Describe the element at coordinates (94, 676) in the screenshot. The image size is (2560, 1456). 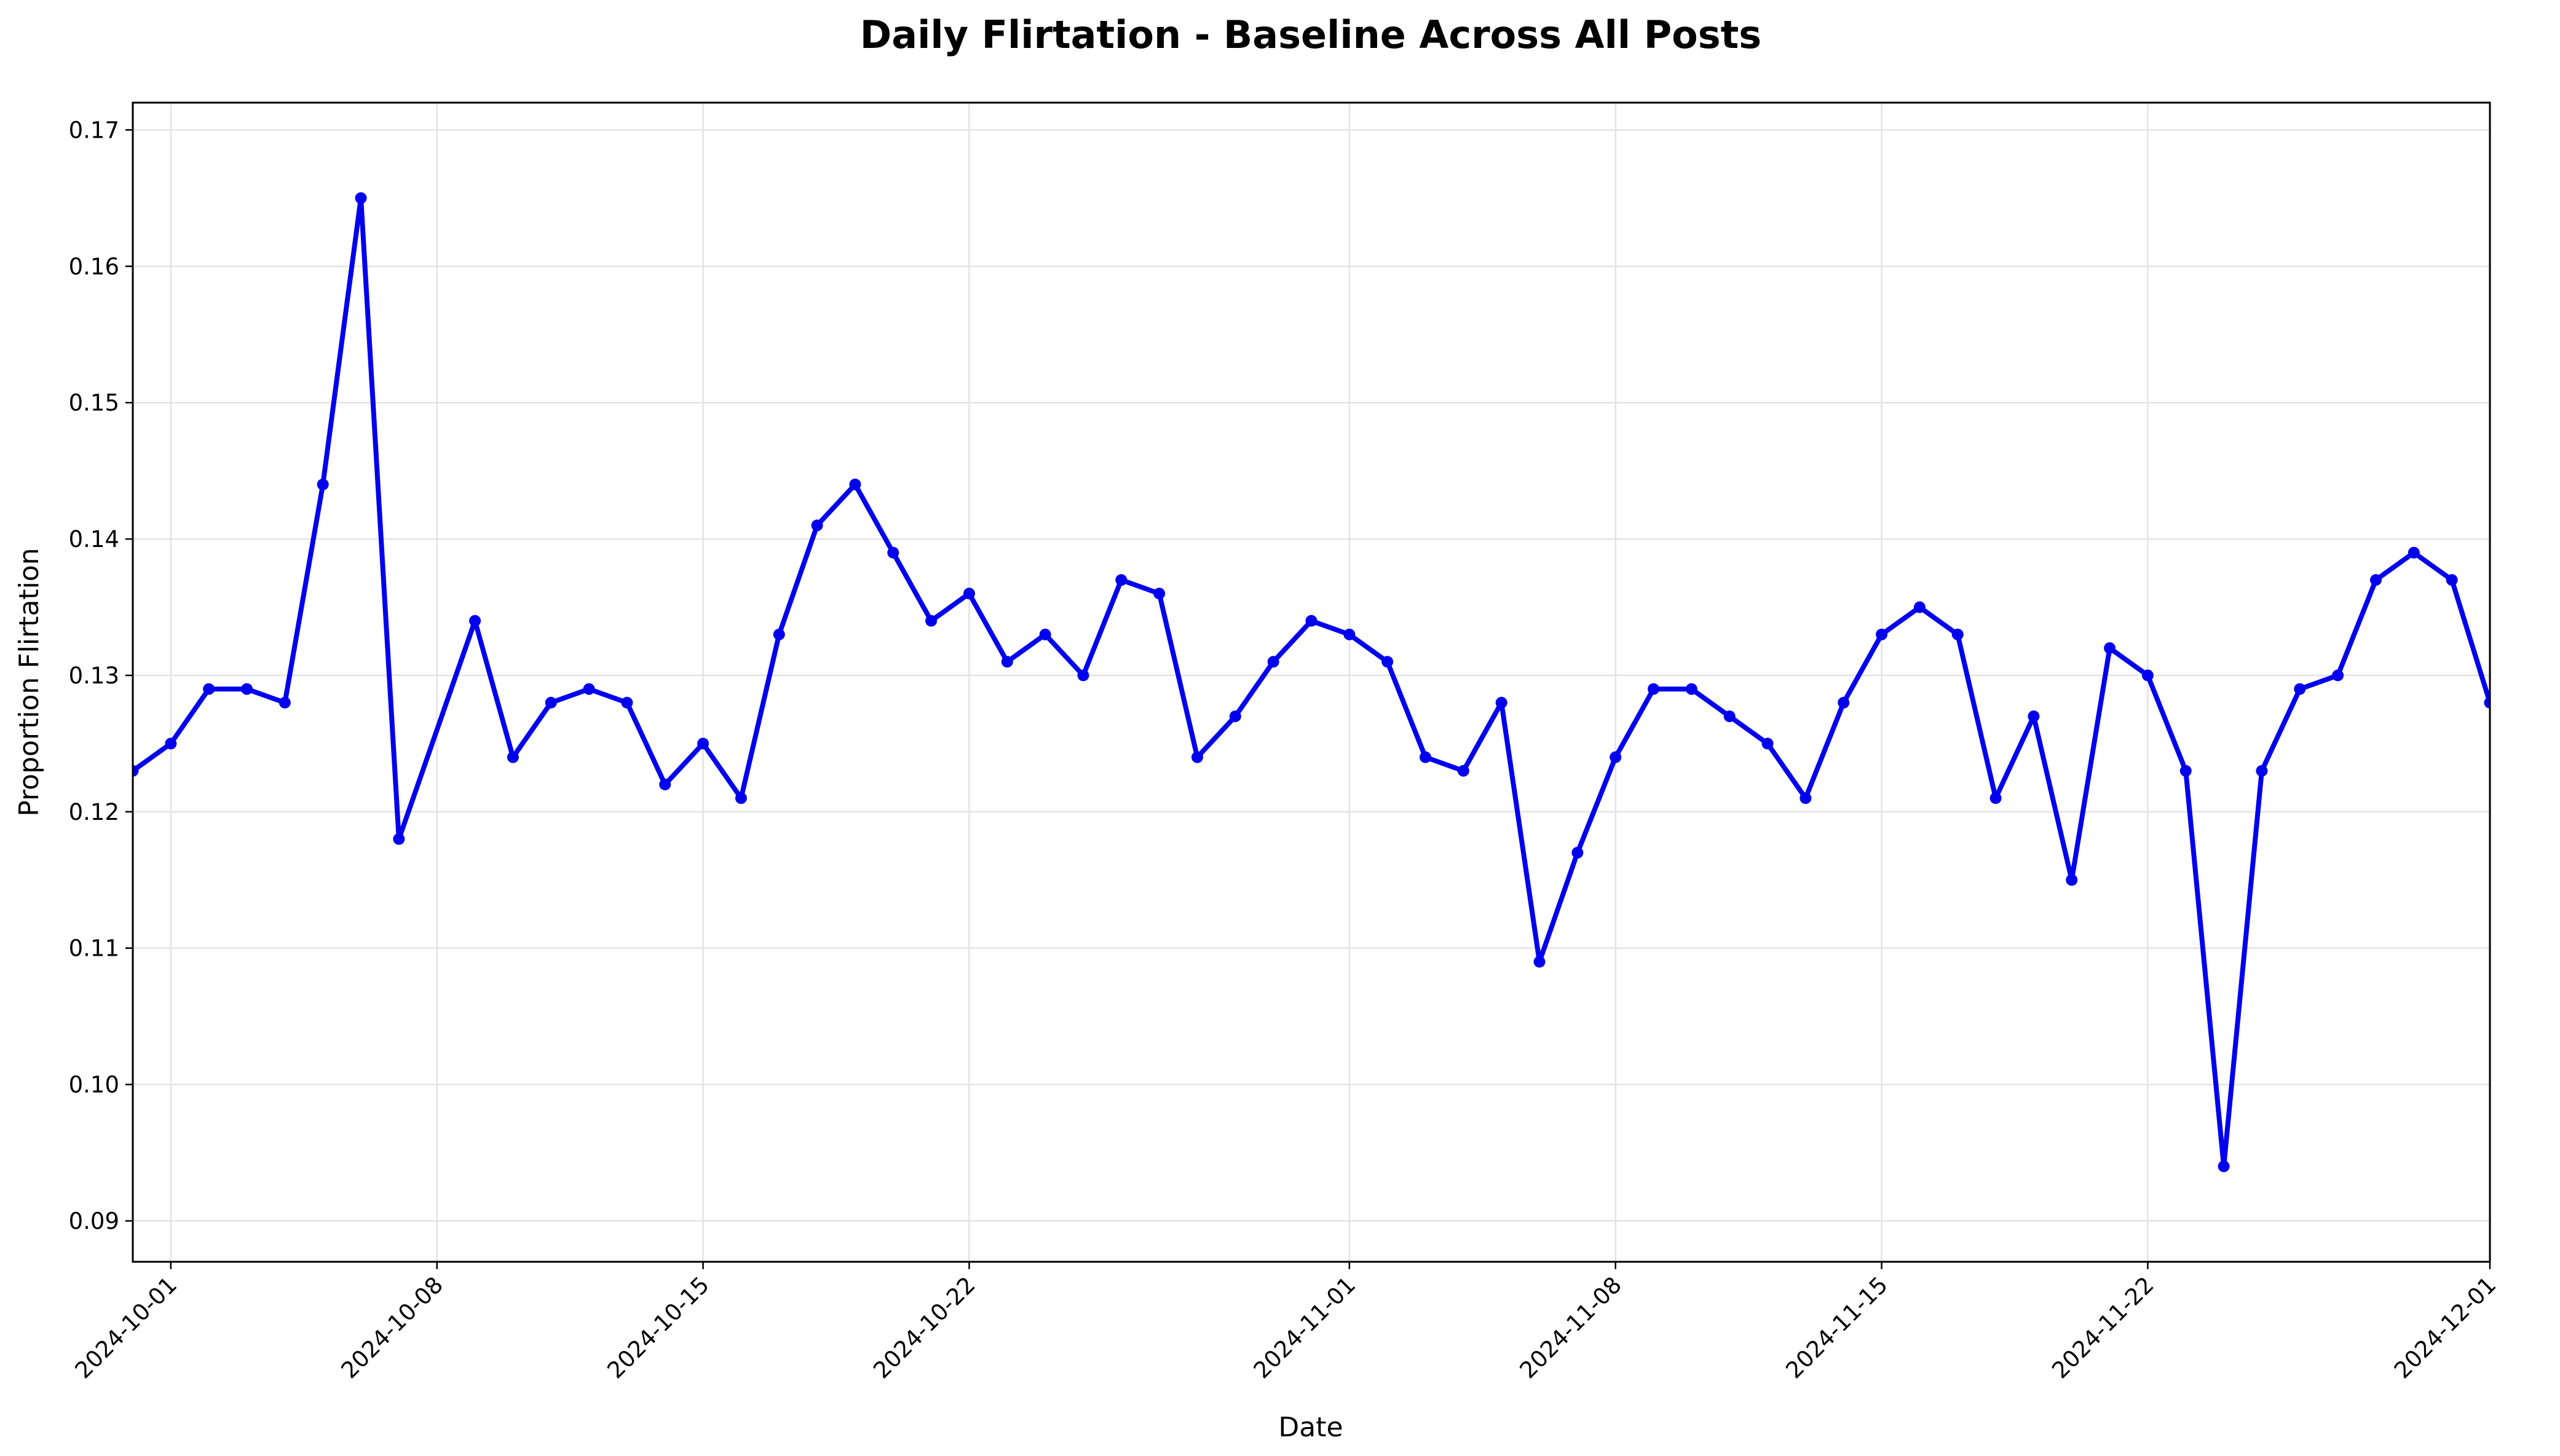
I see `y-tick-label: 0.13` at that location.